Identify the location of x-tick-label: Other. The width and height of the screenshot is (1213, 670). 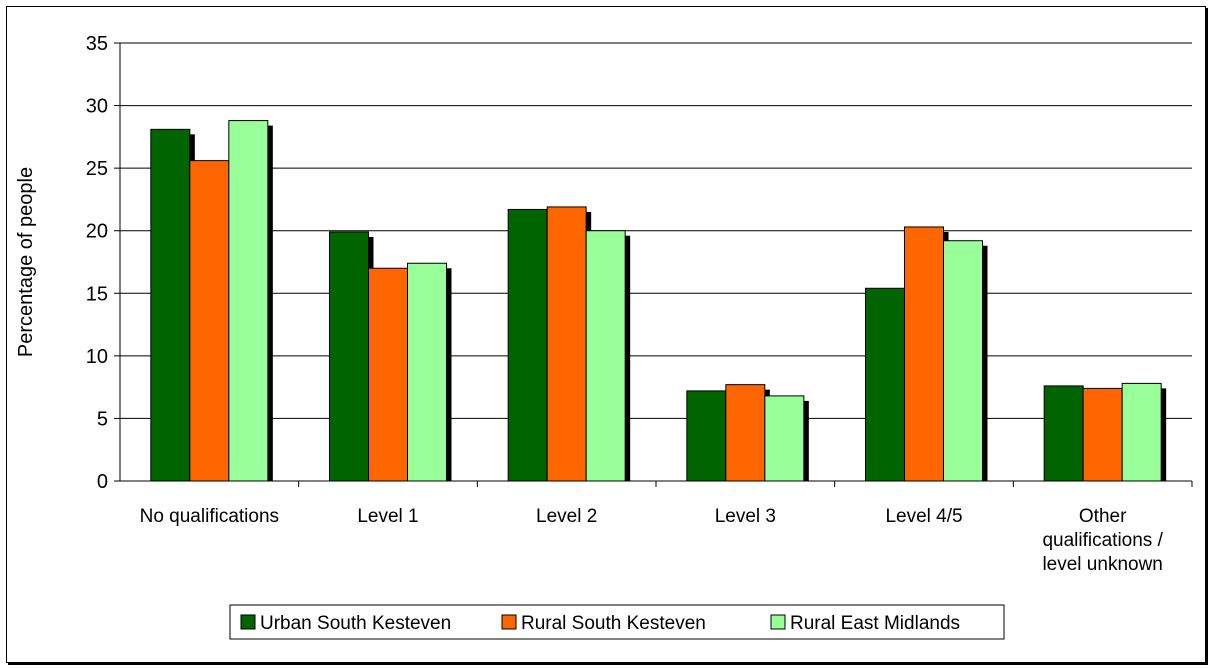
(1103, 516).